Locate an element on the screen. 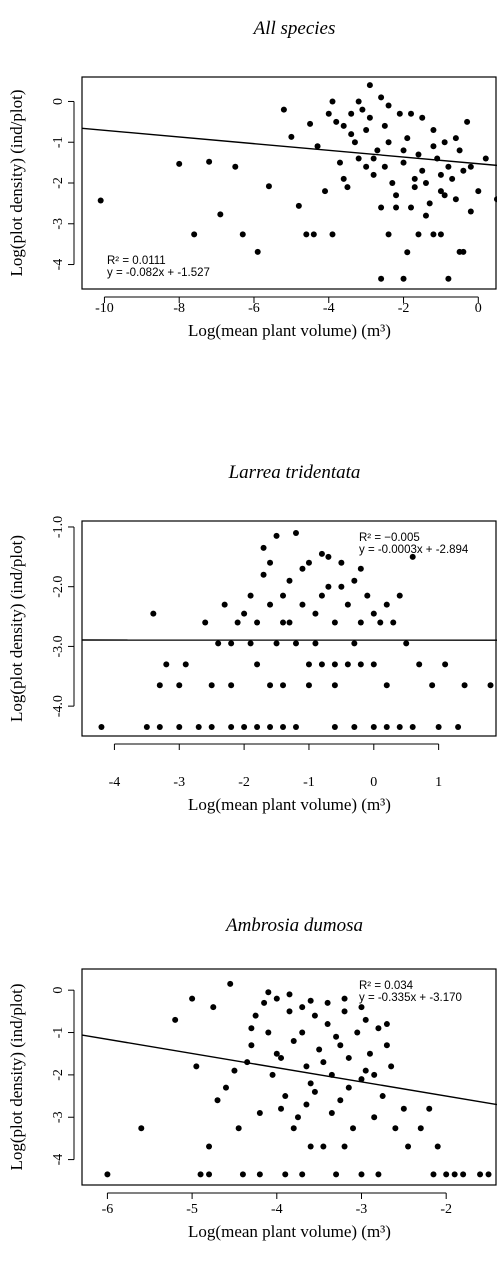  x-tick-label: -3 is located at coordinates (362, 1209).